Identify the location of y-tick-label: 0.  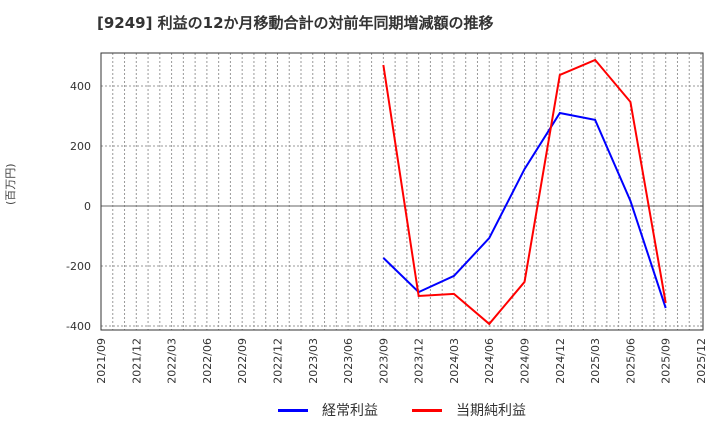
(87, 206).